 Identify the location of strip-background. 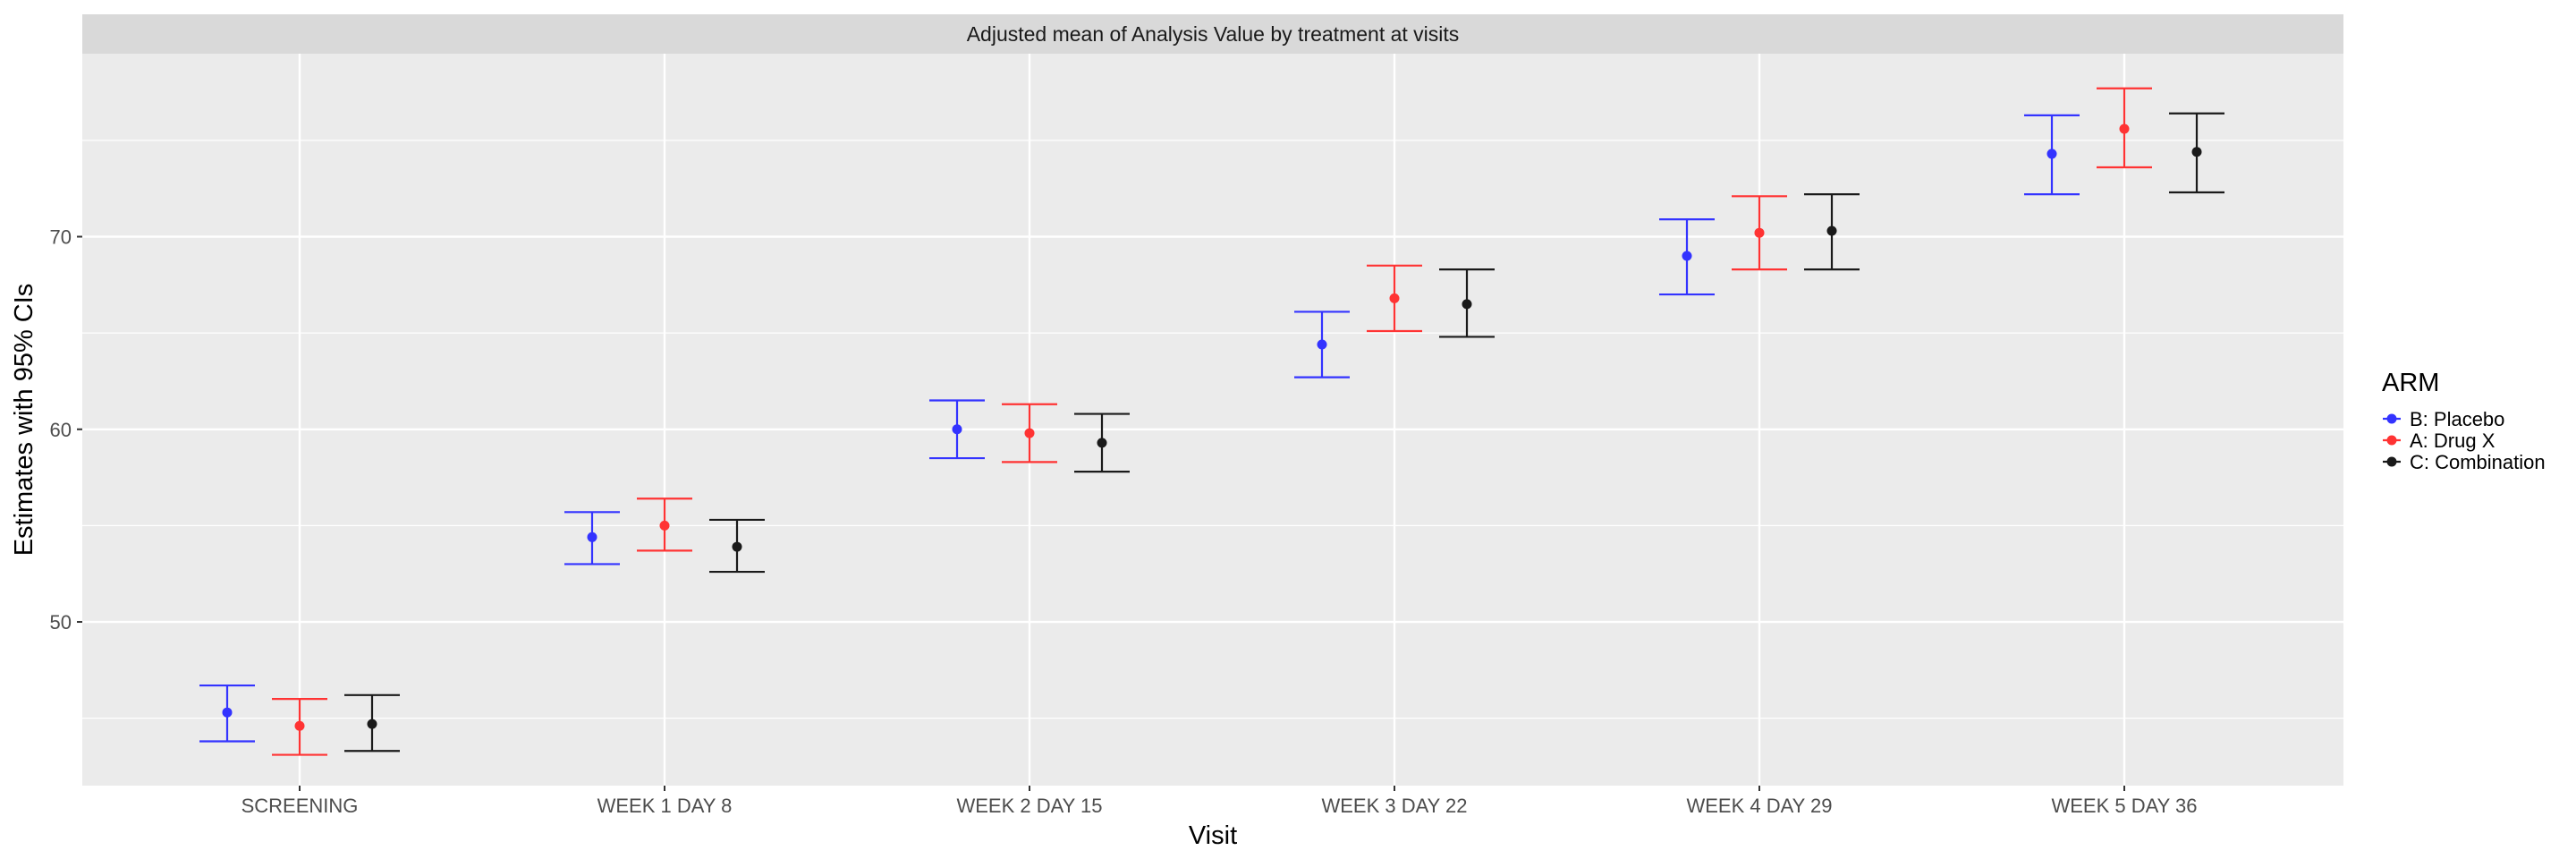
(1212, 34).